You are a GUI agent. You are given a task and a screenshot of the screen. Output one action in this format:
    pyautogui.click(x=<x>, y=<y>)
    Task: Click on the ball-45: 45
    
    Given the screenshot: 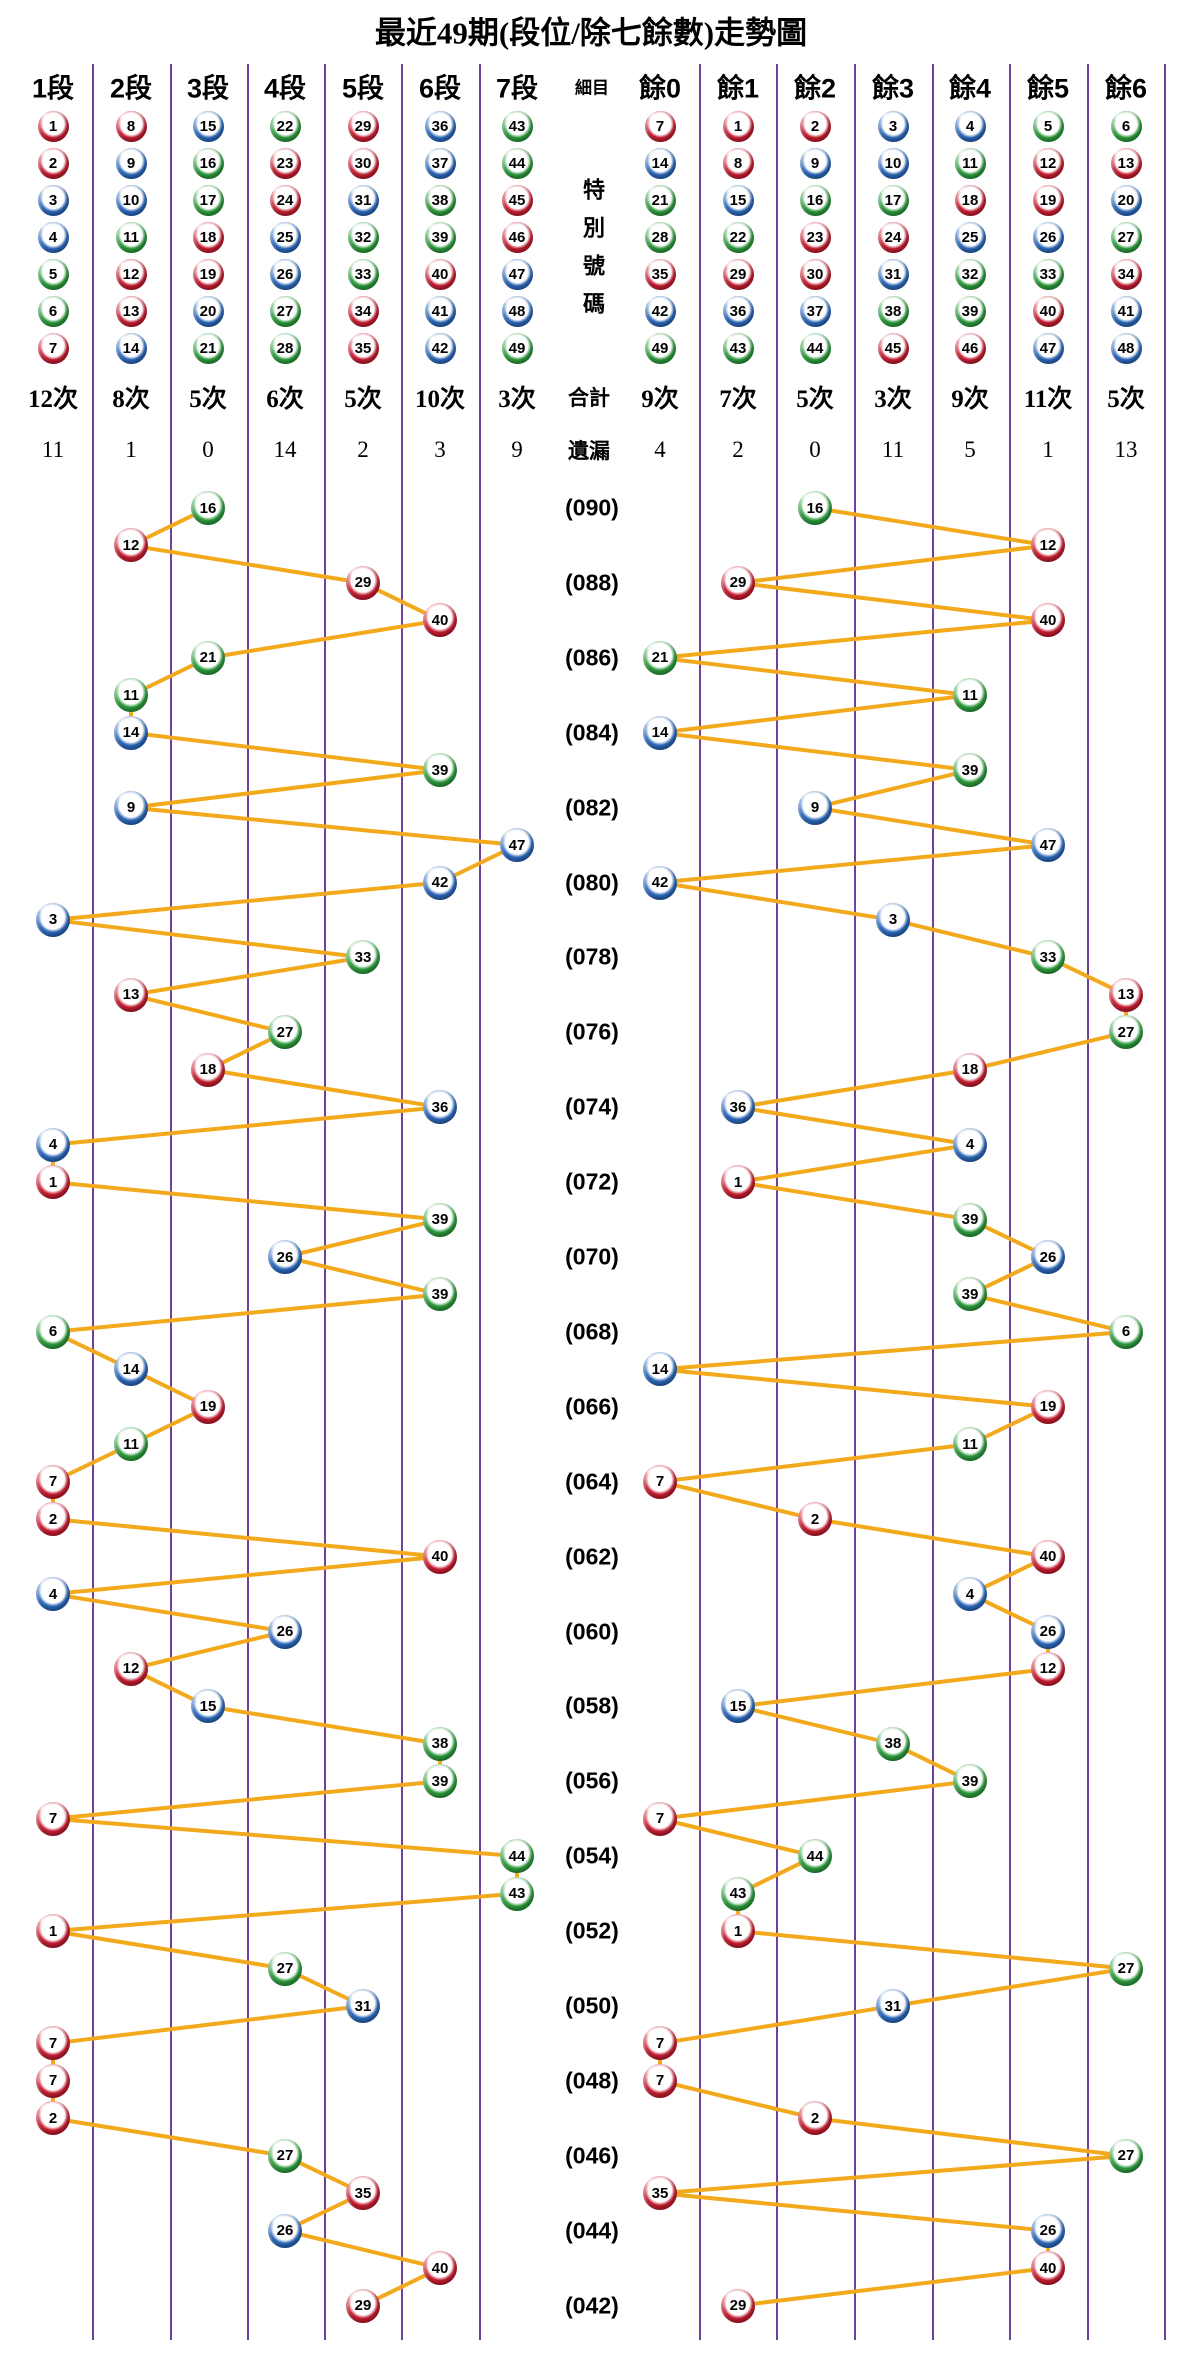 What is the action you would take?
    pyautogui.click(x=893, y=348)
    